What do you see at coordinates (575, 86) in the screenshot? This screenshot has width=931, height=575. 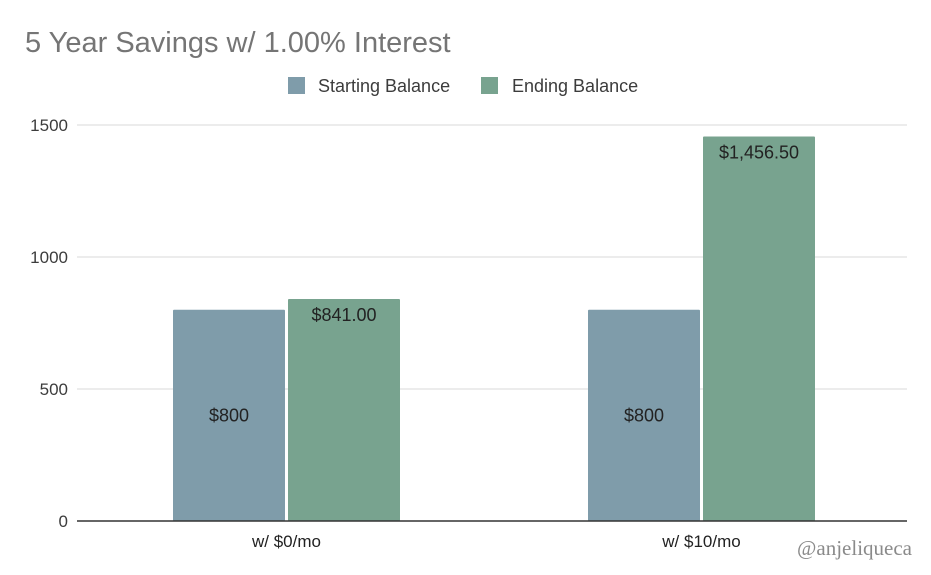 I see `legend-label-ending: Ending Balance` at bounding box center [575, 86].